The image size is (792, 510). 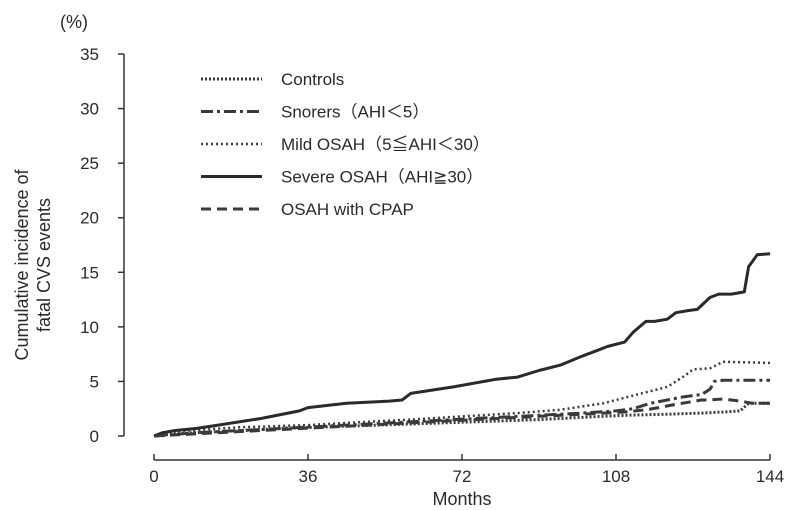 What do you see at coordinates (94, 436) in the screenshot?
I see `y-tick-label: 0` at bounding box center [94, 436].